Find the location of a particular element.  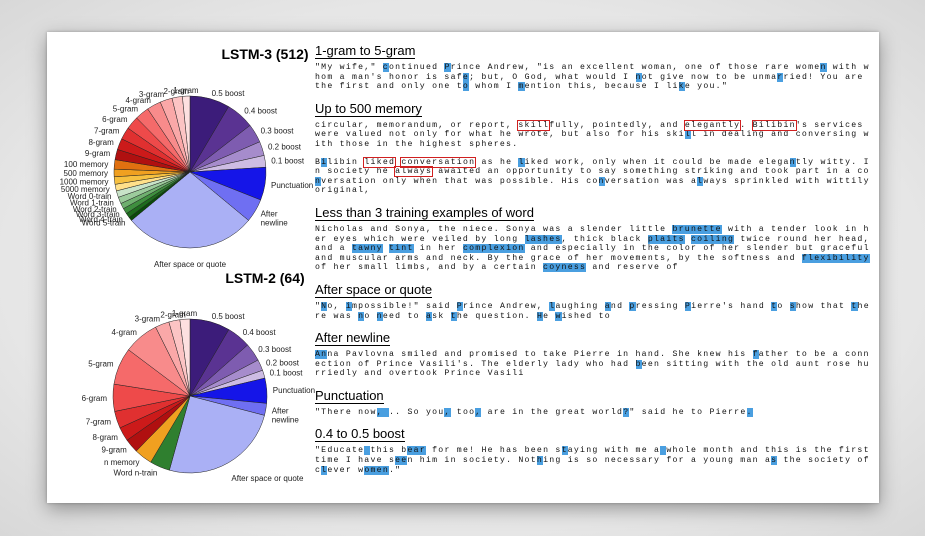

text-run: as he is located at coordinates (497, 162).